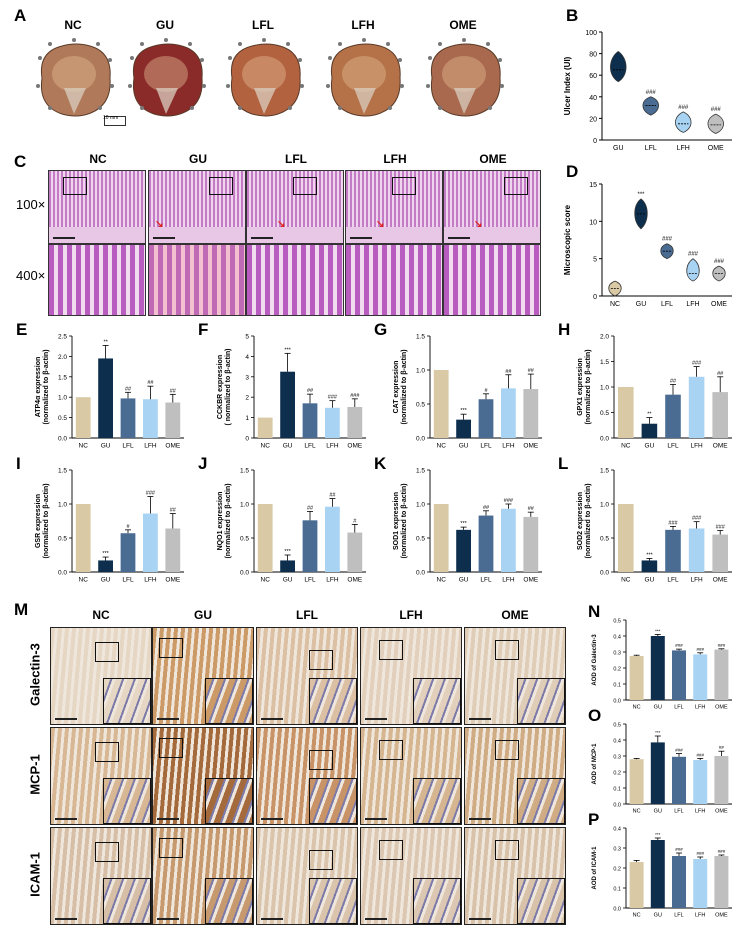 The width and height of the screenshot is (739, 932). What do you see at coordinates (307, 676) in the screenshot?
I see `ihc-galectin-3-lfl` at bounding box center [307, 676].